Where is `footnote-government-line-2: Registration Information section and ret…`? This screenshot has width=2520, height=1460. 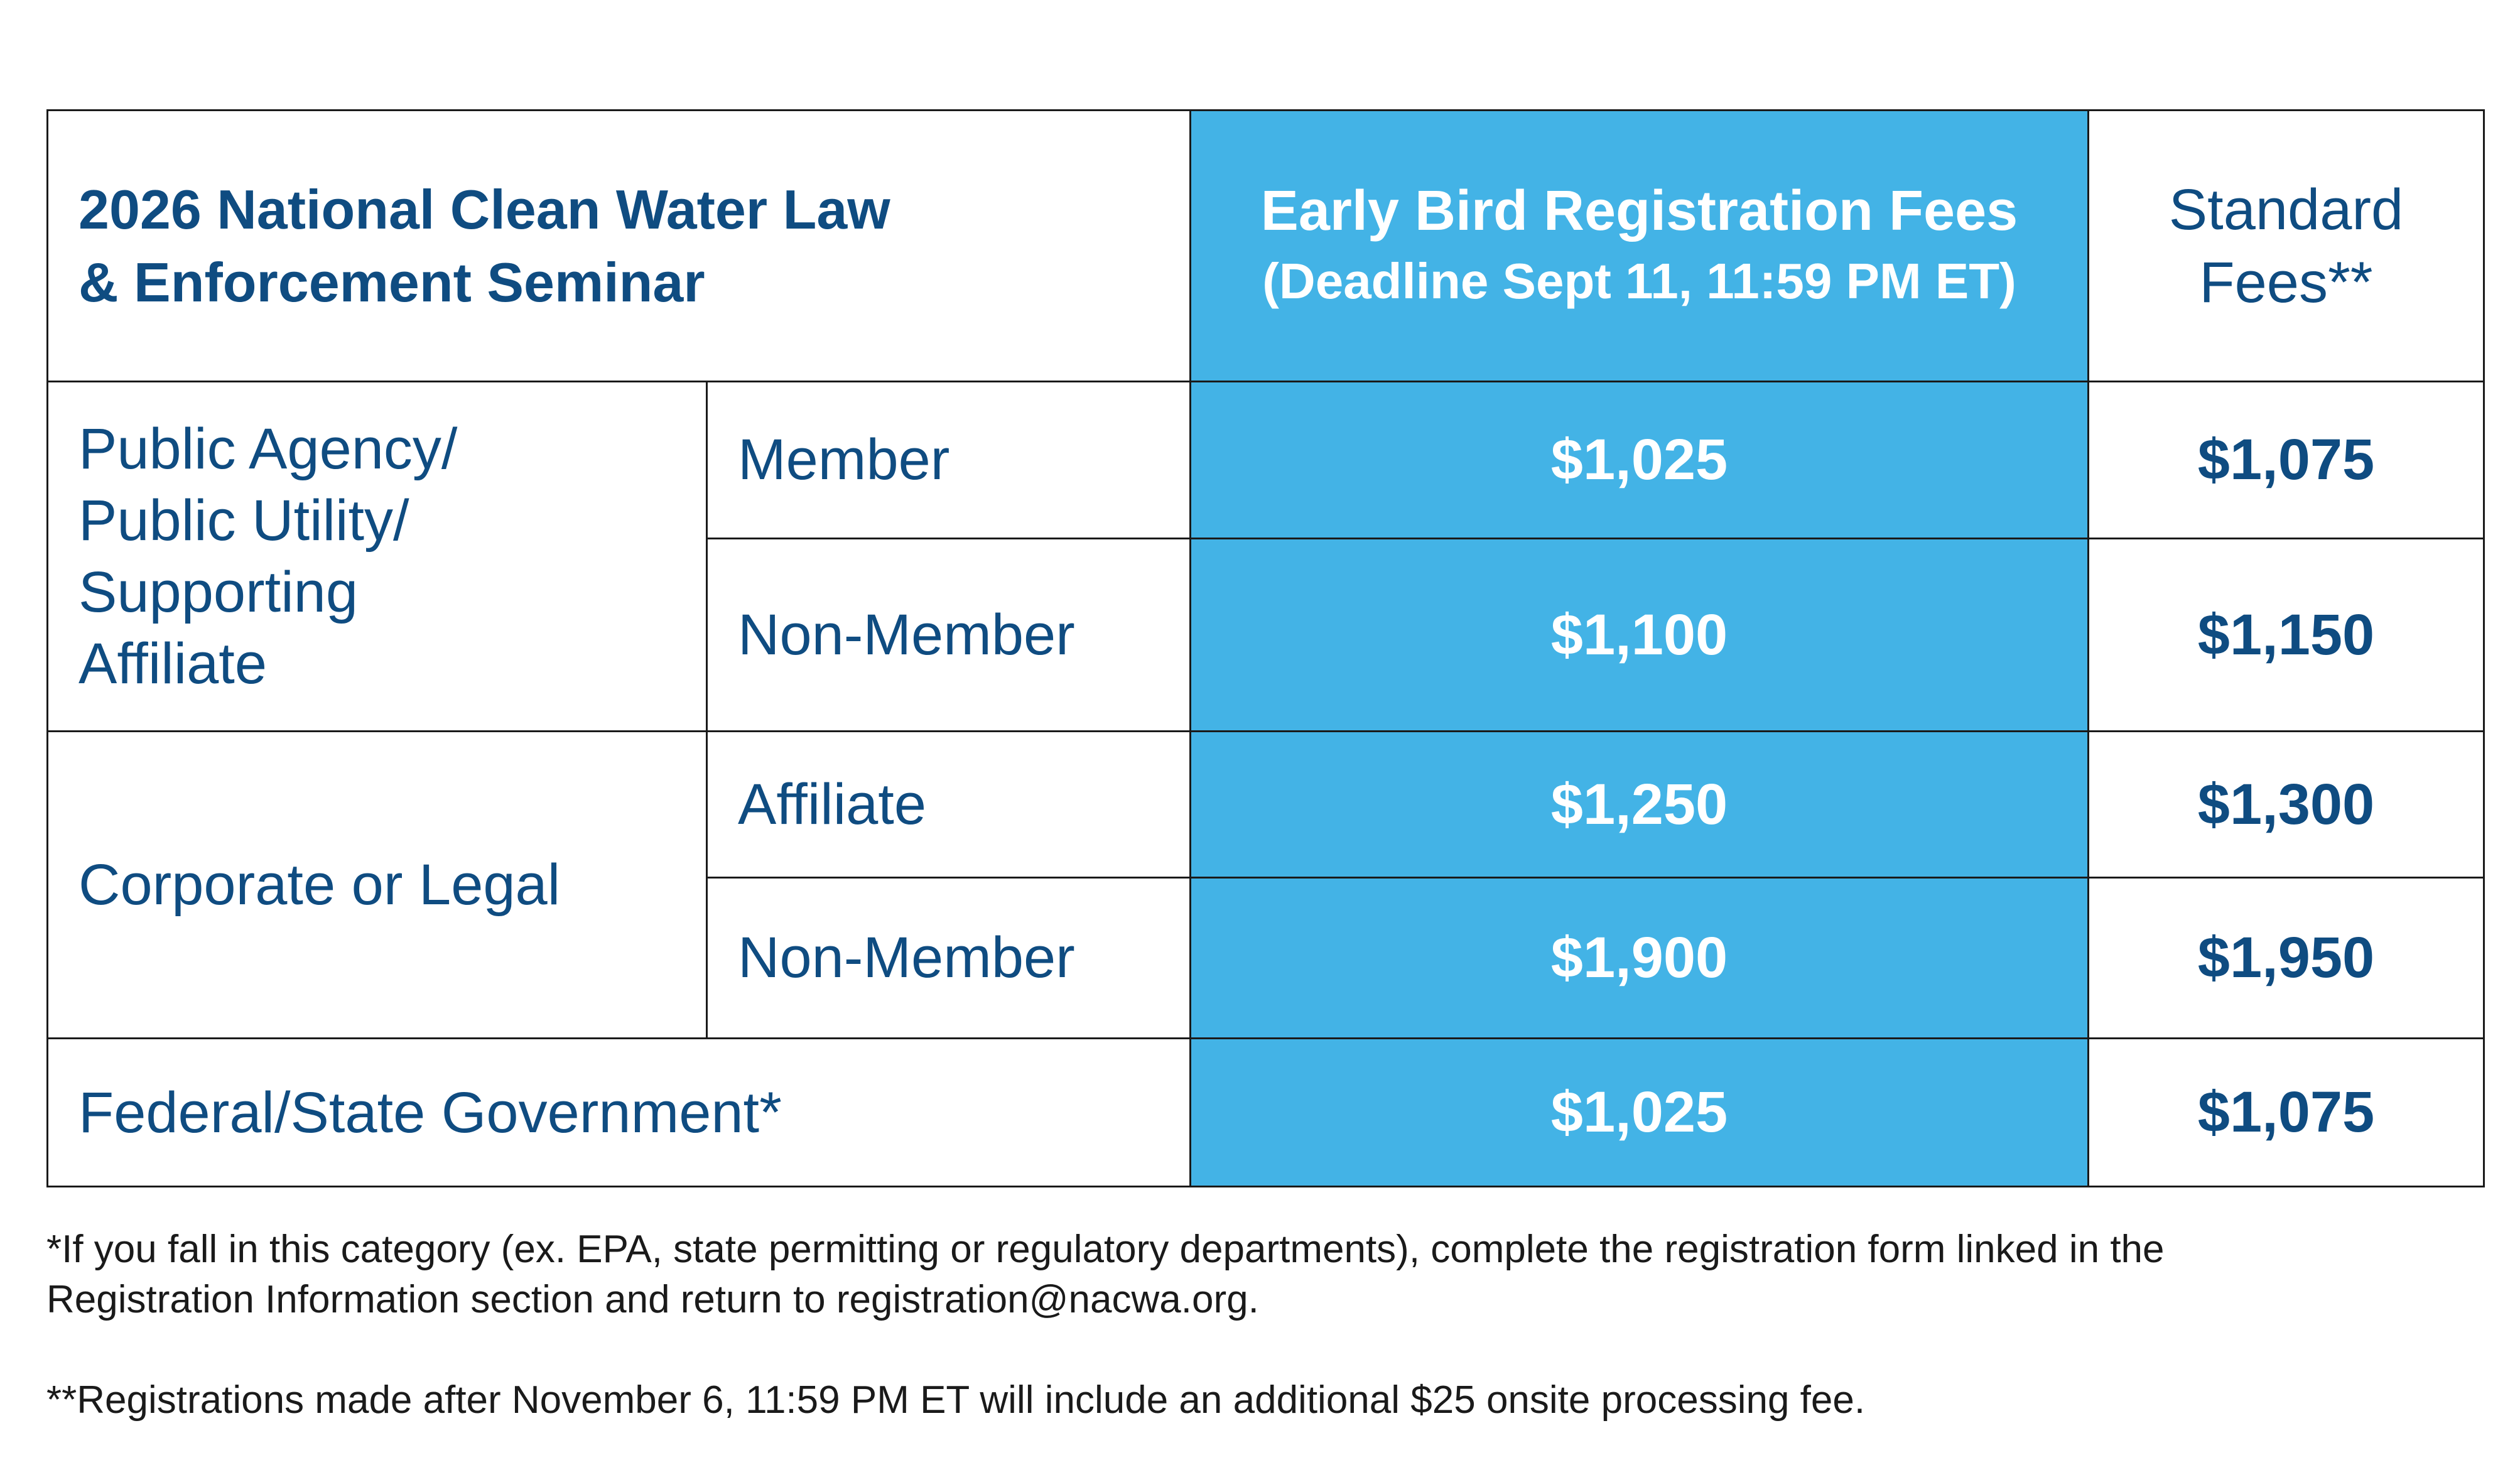
footnote-government-line-2: Registration Information section and ret… is located at coordinates (652, 1299).